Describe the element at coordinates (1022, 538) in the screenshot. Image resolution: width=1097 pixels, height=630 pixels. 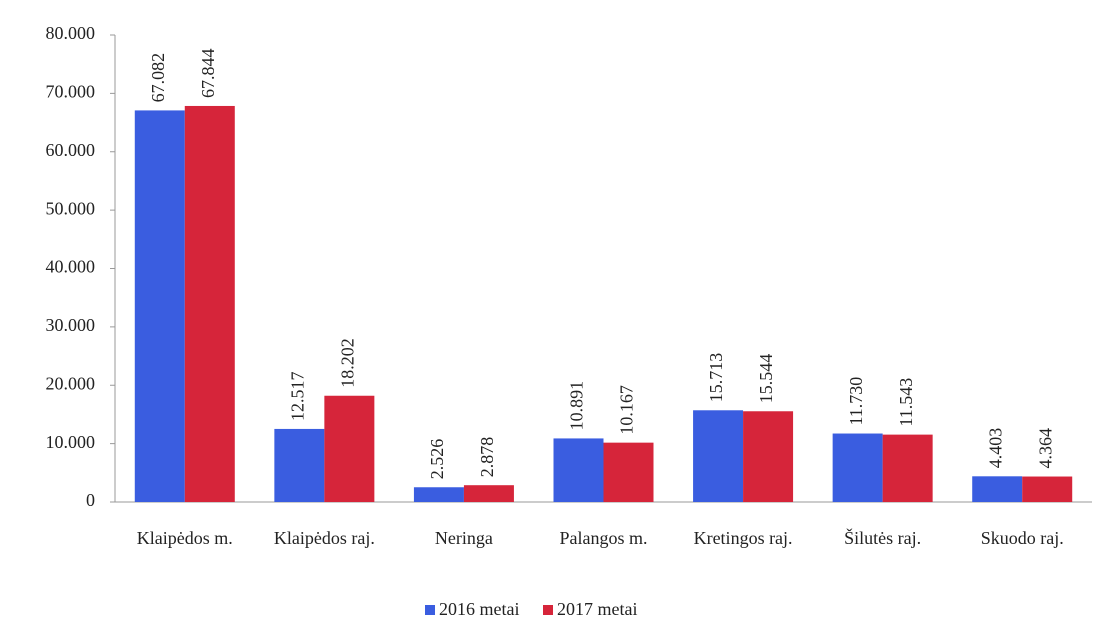
I see `x-tick-label: Skuodo raj.` at that location.